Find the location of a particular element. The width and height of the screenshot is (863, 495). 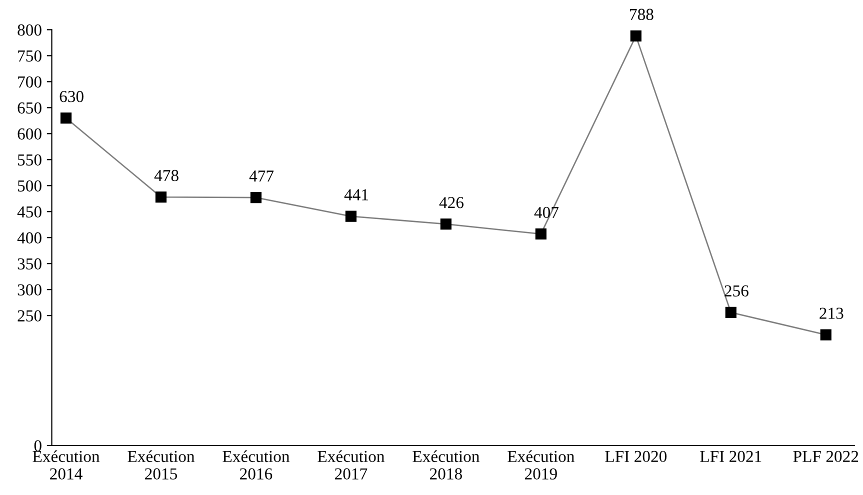

y-tick-label: 0 is located at coordinates (38, 446).